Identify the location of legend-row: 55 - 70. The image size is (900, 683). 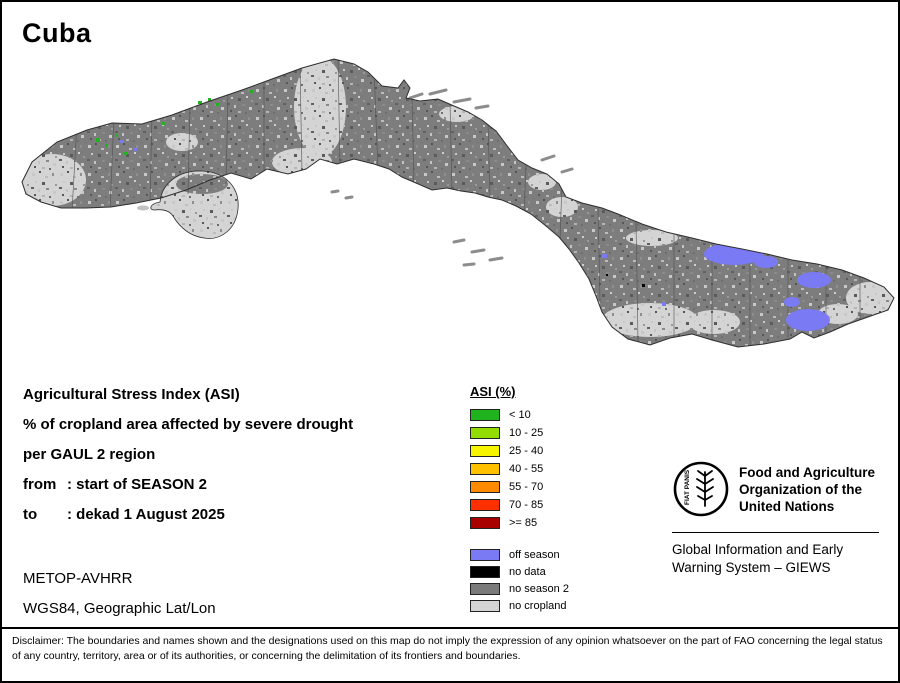
(519, 487).